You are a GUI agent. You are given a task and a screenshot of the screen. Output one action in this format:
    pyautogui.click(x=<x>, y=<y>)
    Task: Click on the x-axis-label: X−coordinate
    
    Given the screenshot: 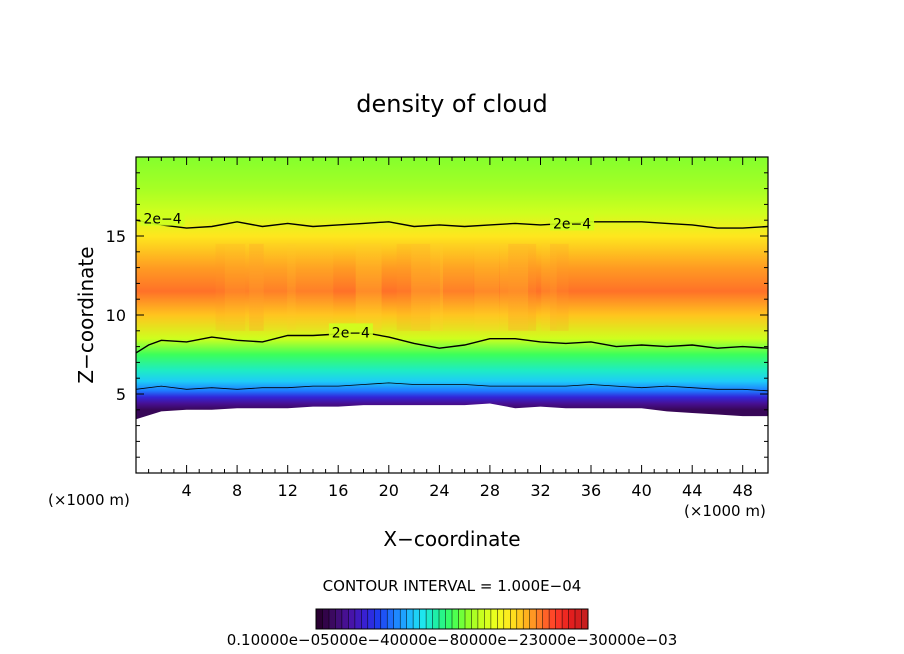 What is the action you would take?
    pyautogui.click(x=451, y=539)
    